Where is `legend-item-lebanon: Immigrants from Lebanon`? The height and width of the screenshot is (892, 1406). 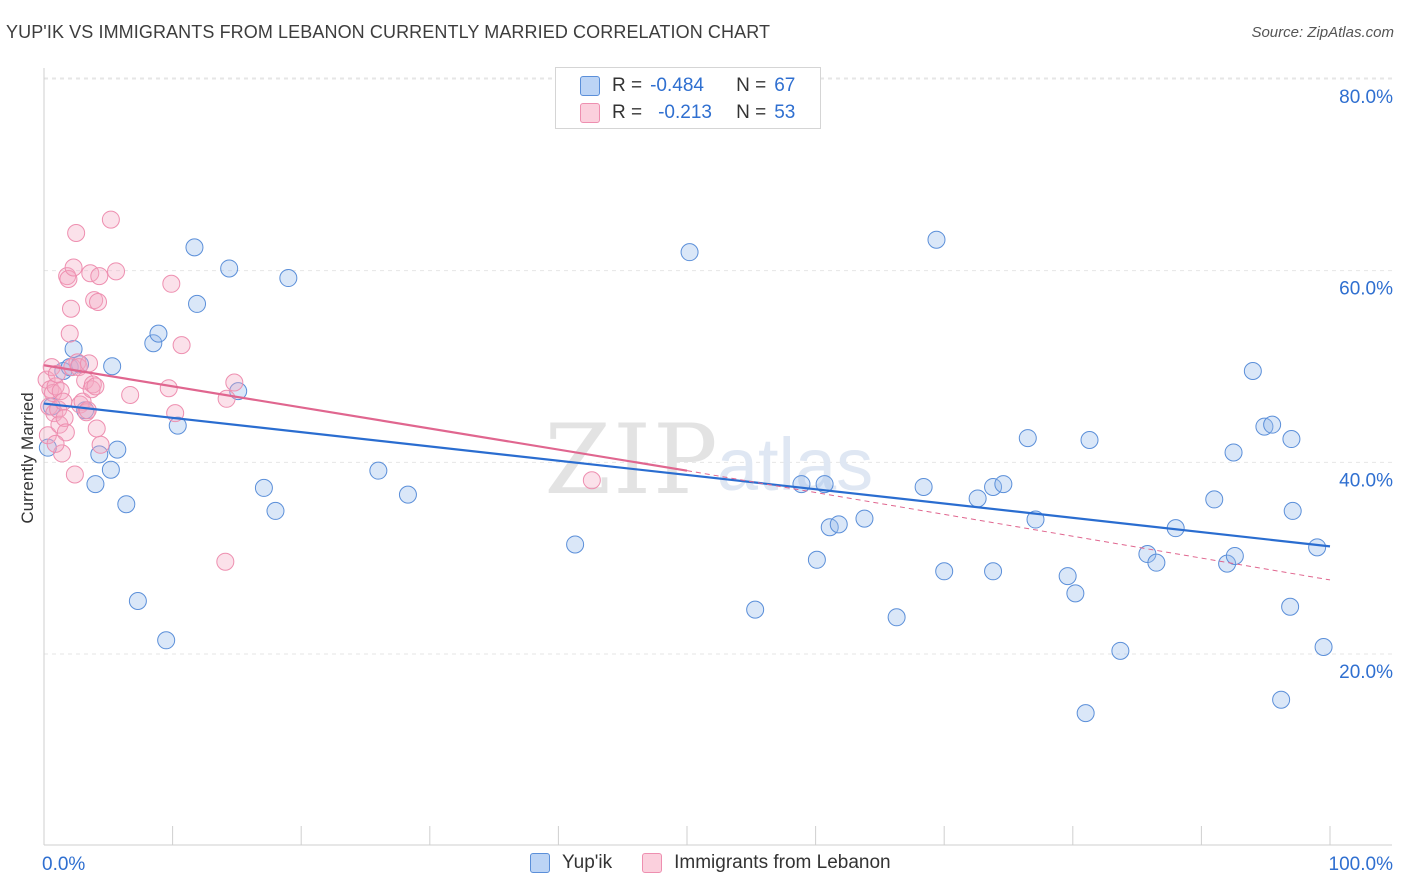 legend-item-lebanon: Immigrants from Lebanon is located at coordinates (766, 863).